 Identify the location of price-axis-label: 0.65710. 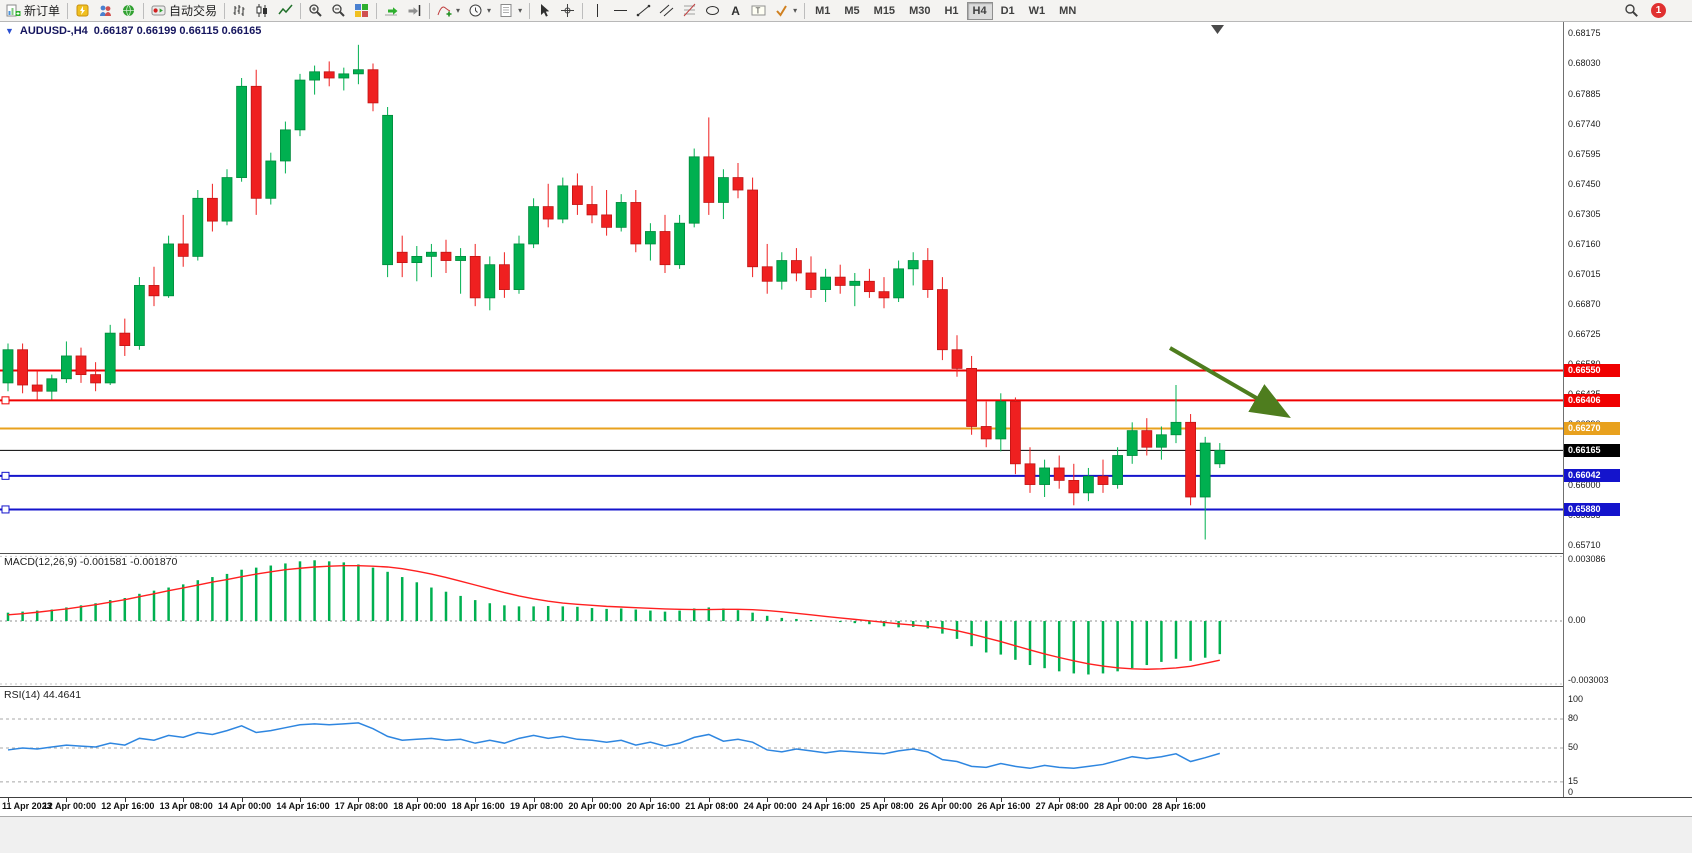
(1584, 544).